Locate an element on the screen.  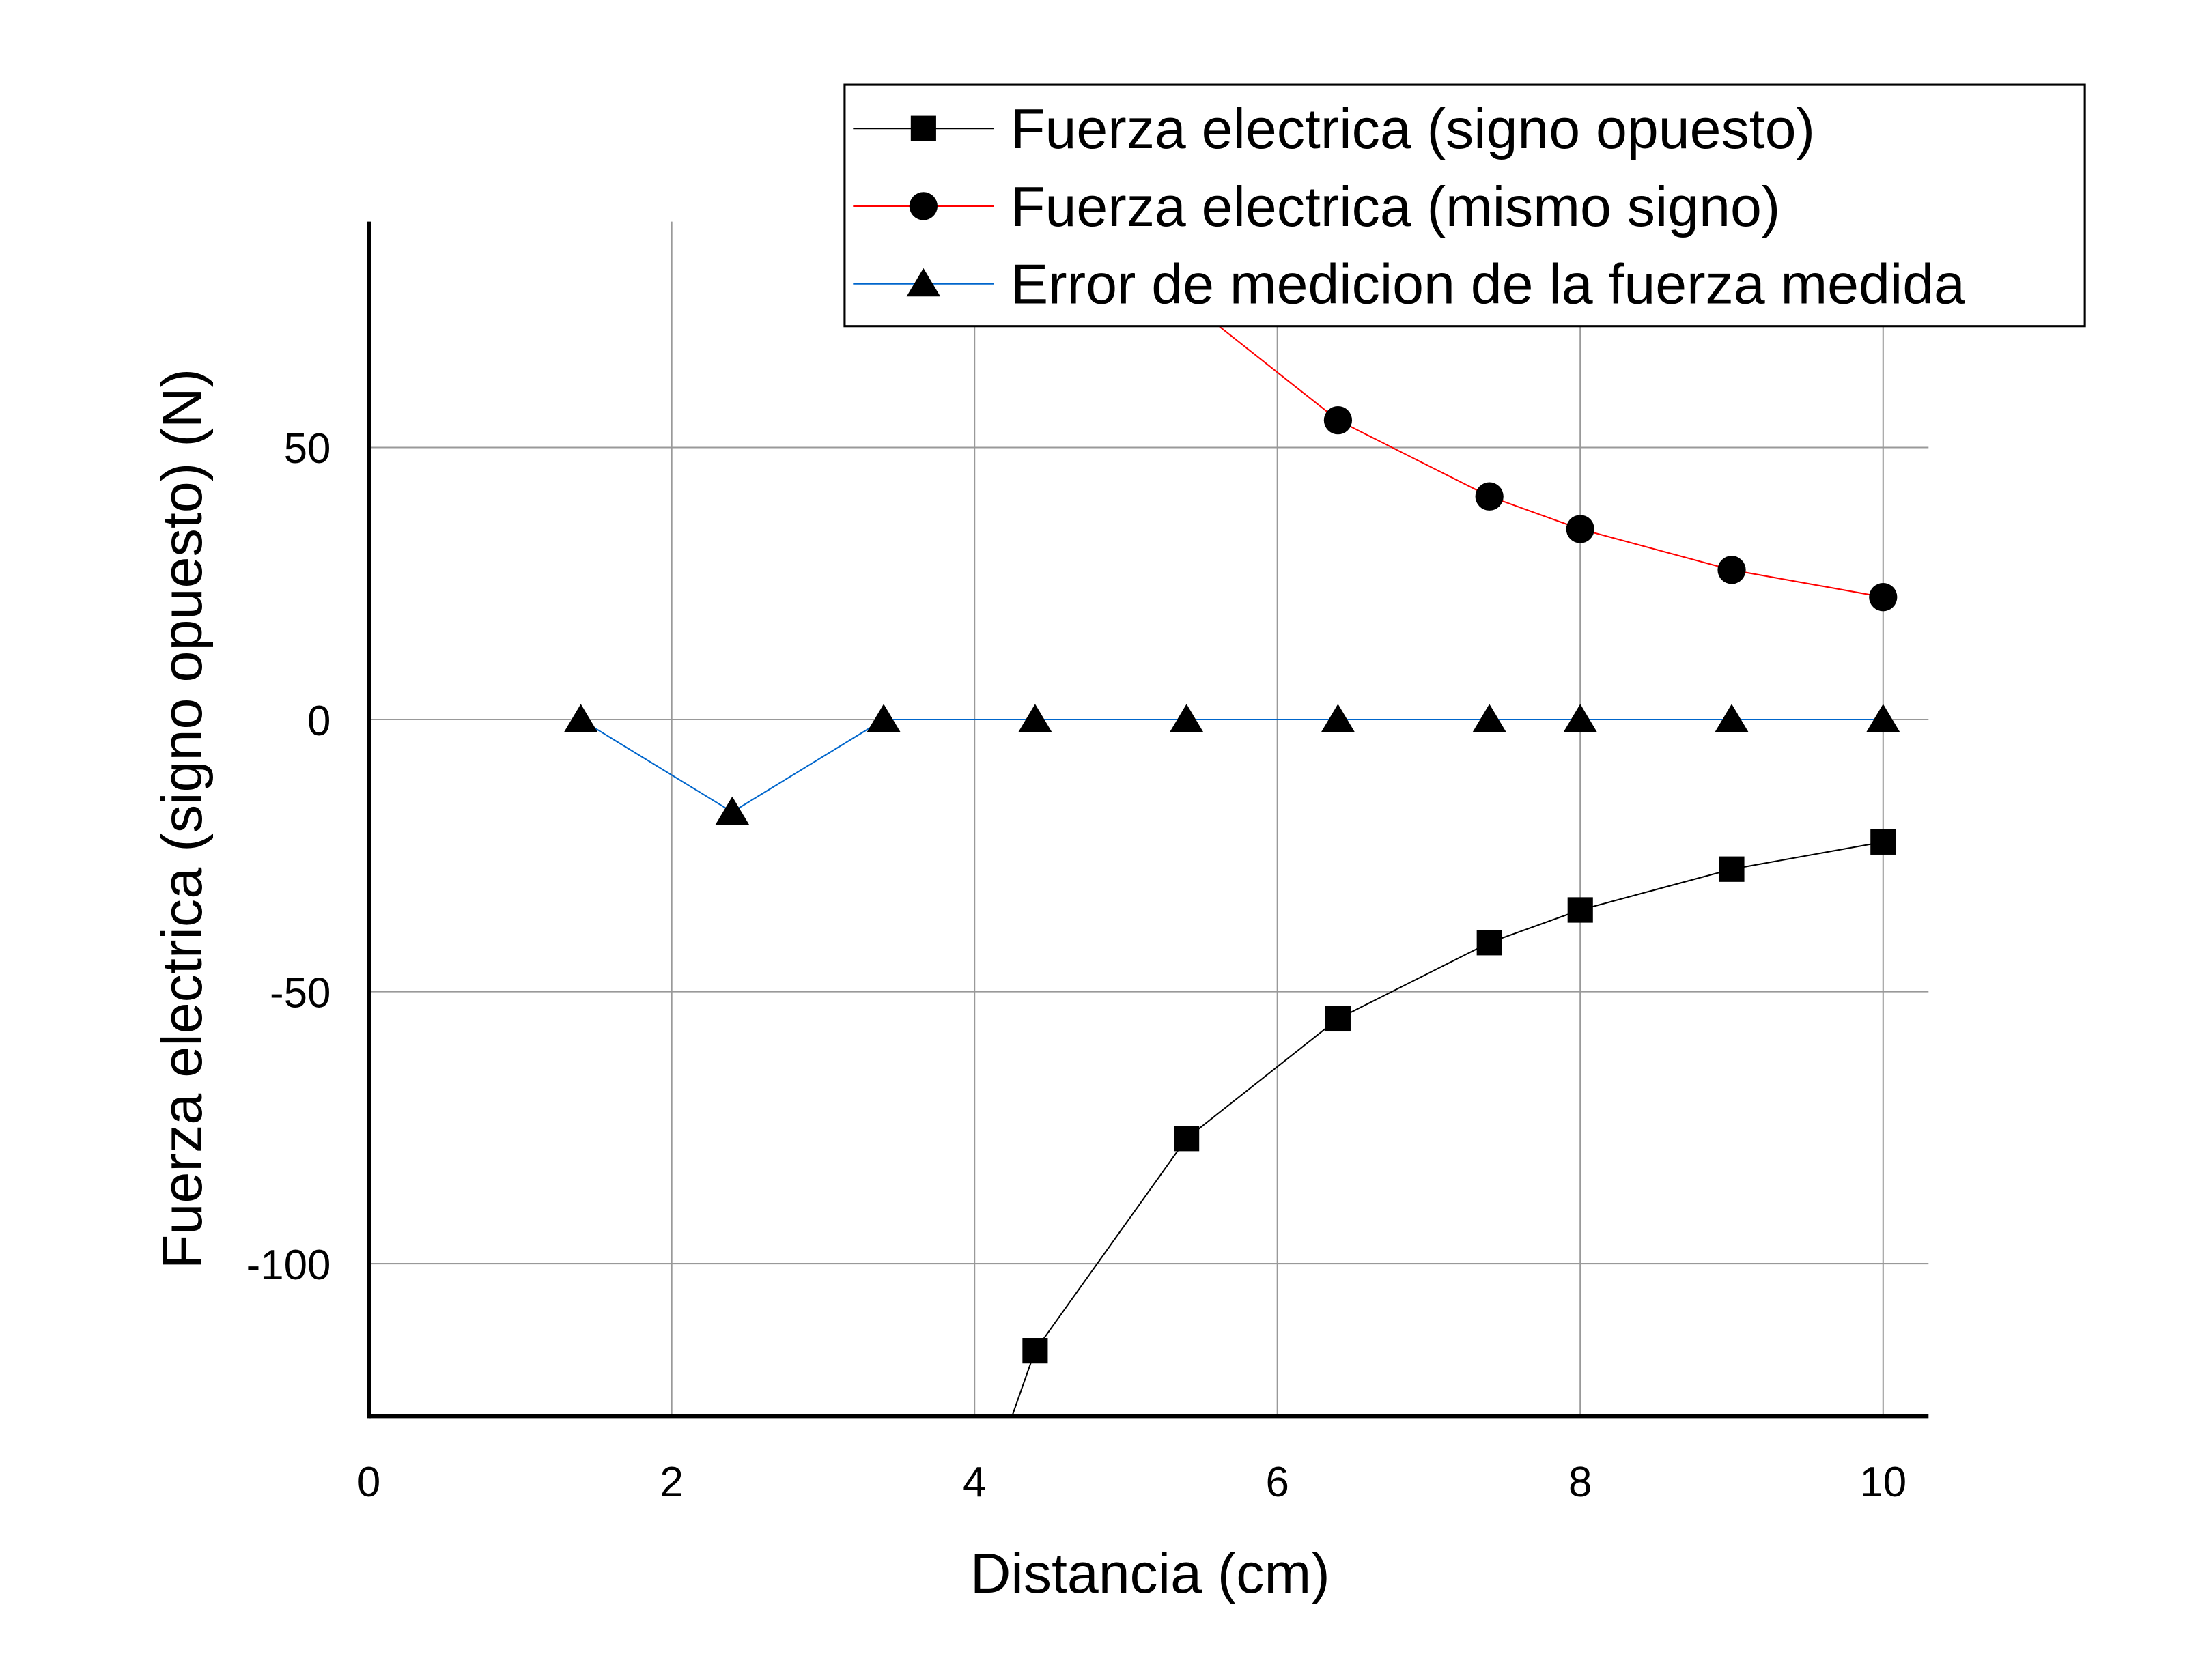
x-tick-label: 4 is located at coordinates (974, 1482).